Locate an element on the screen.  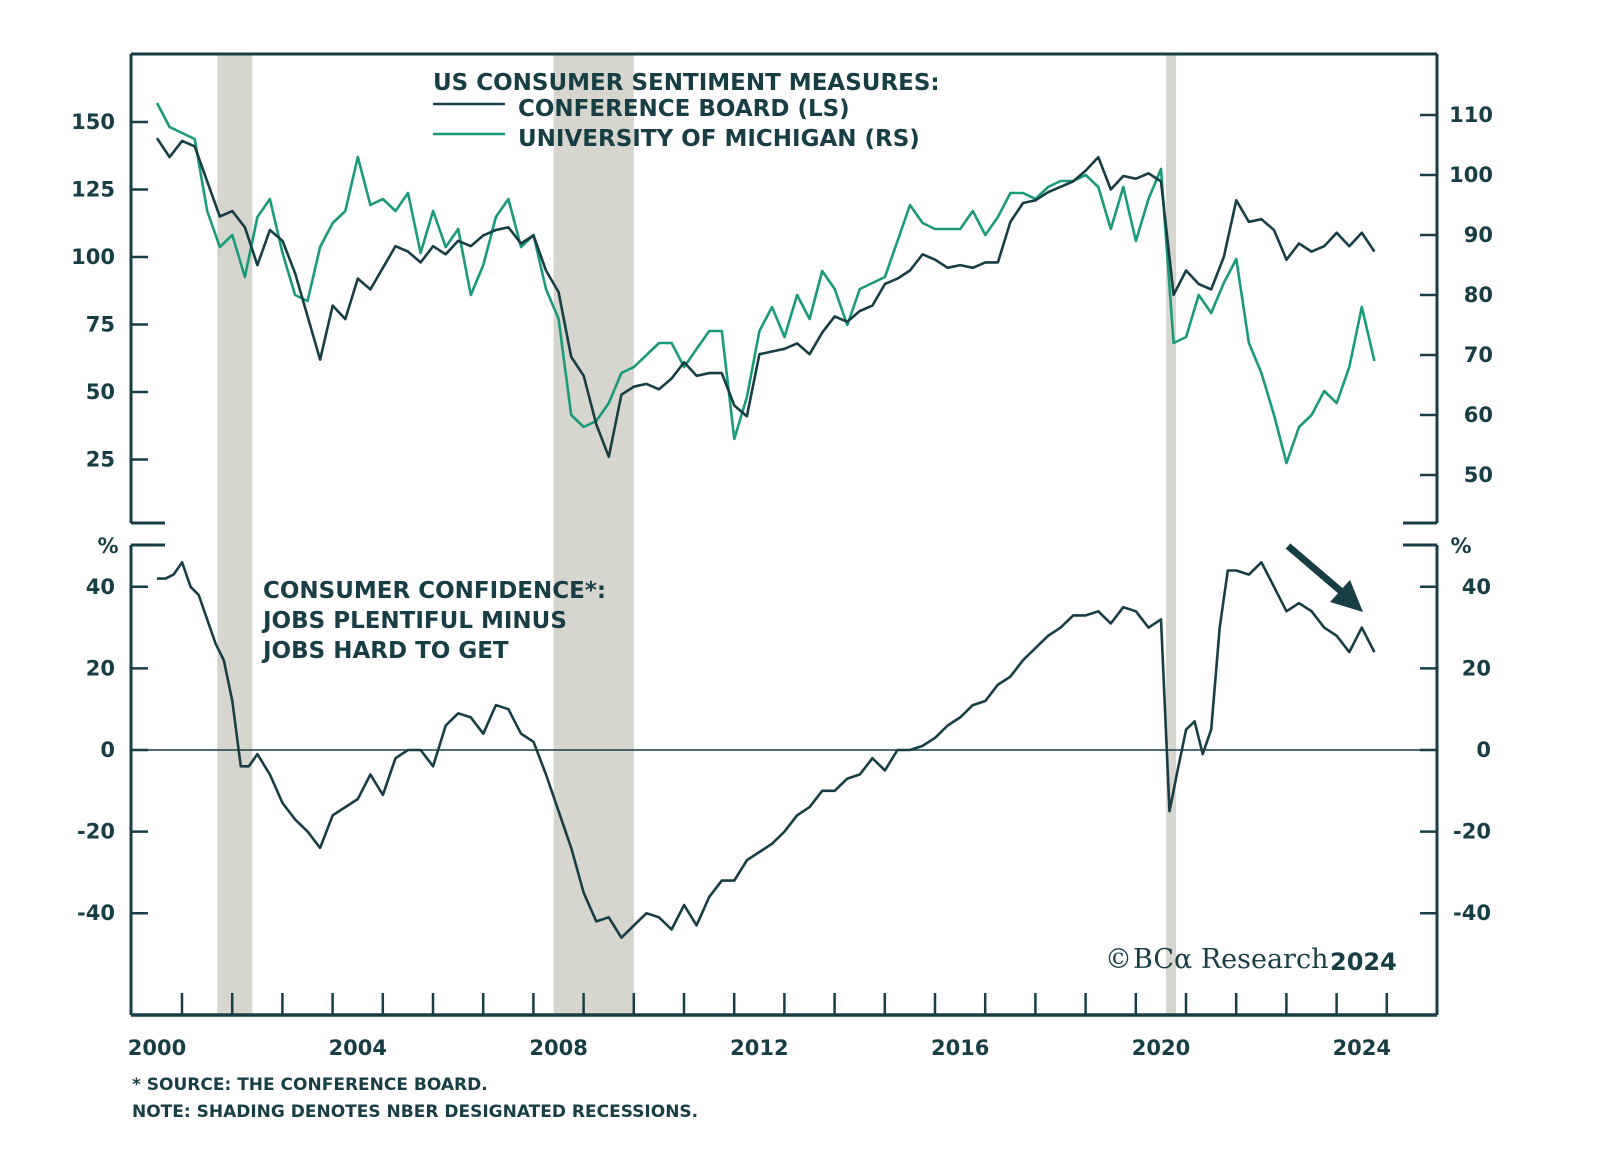
bottom-title-line-1: CONSUMER CONFIDENCE*: is located at coordinates (434, 591).